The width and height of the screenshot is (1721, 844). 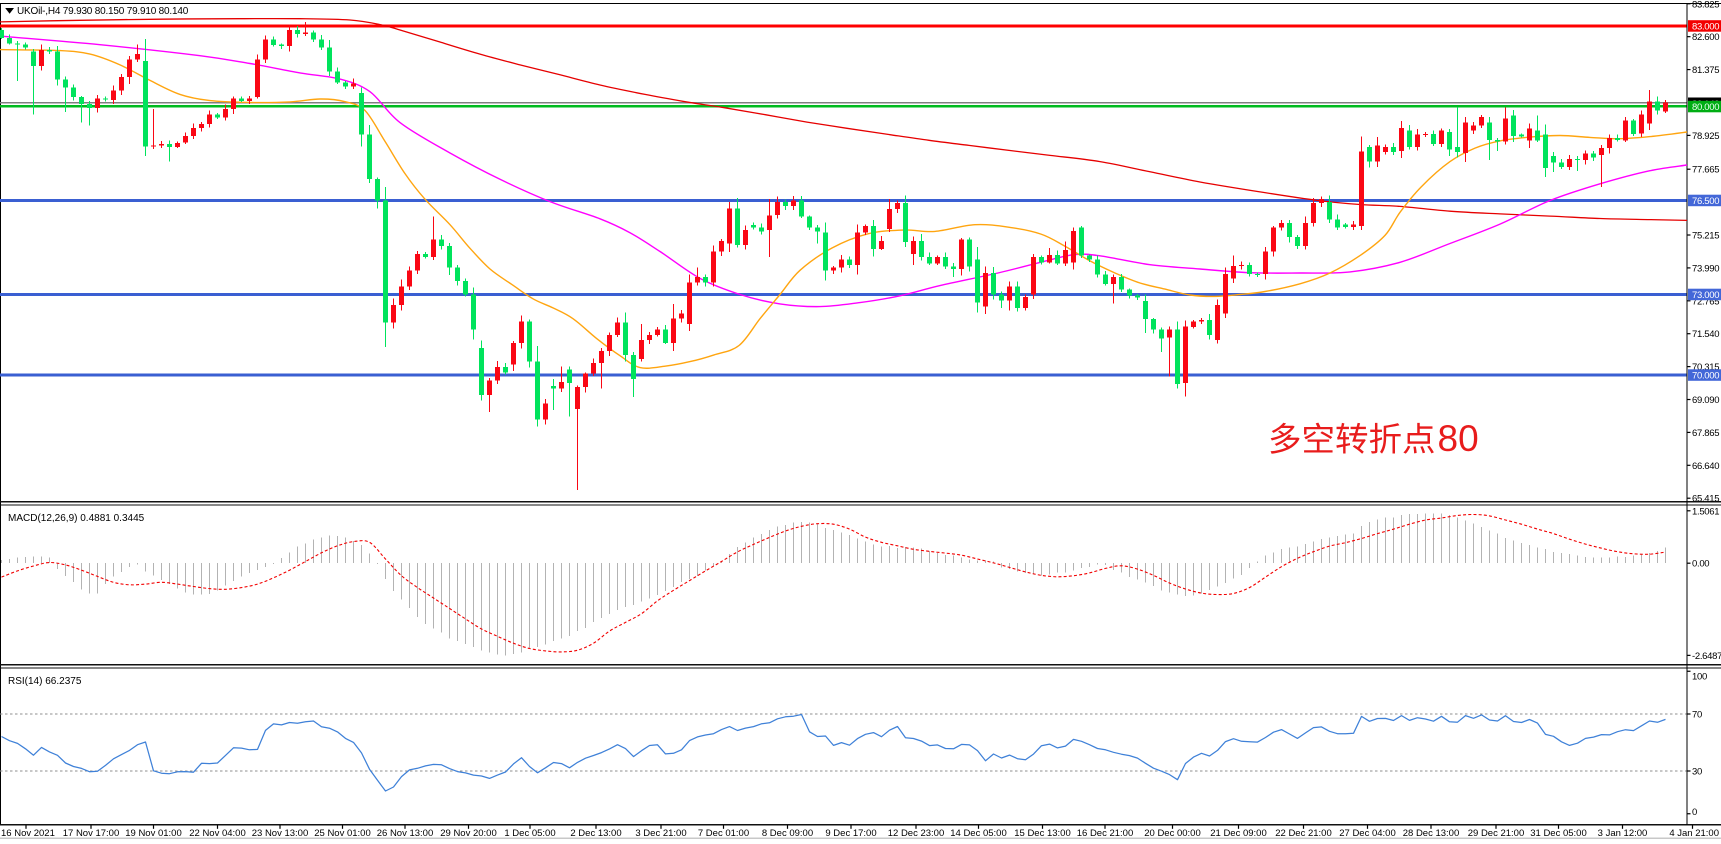 What do you see at coordinates (1705, 5) in the screenshot?
I see `svg-text: 83.825` at bounding box center [1705, 5].